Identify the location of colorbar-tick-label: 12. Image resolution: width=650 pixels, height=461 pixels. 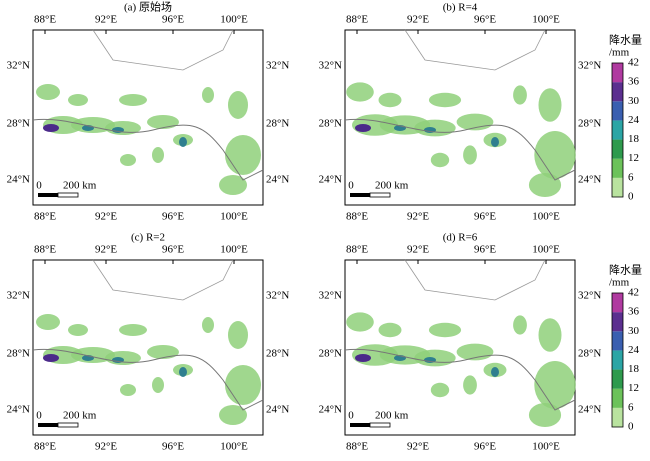
(633, 388).